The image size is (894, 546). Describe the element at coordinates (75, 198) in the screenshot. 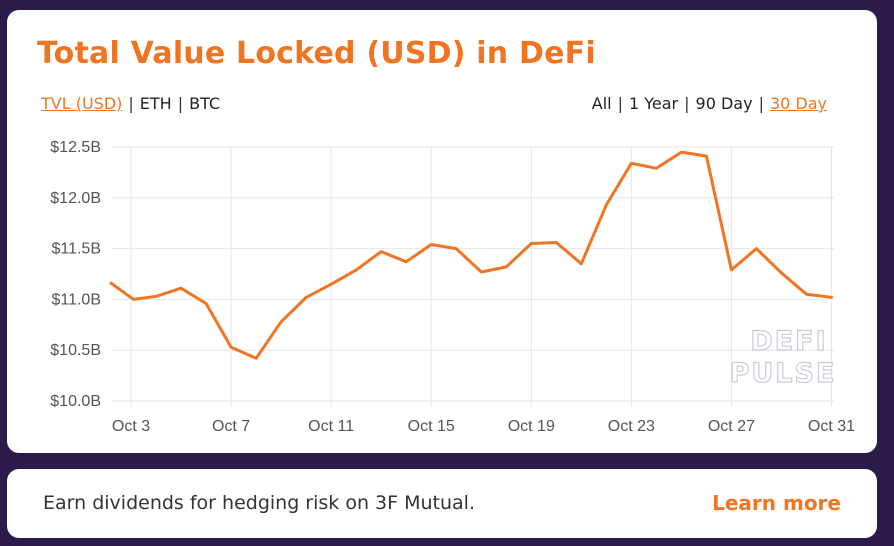

I see `y-tick-label: $12.0B` at that location.